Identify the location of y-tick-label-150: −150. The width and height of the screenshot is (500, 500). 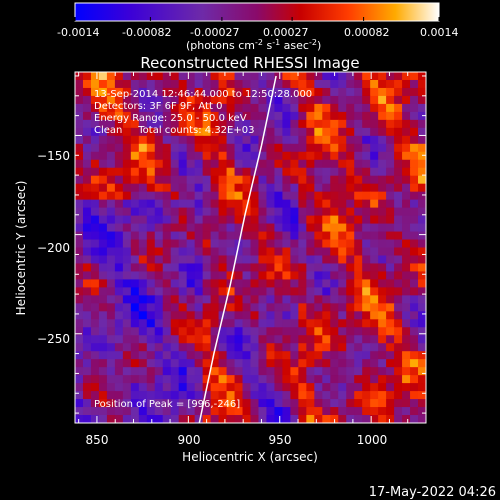
(53, 156).